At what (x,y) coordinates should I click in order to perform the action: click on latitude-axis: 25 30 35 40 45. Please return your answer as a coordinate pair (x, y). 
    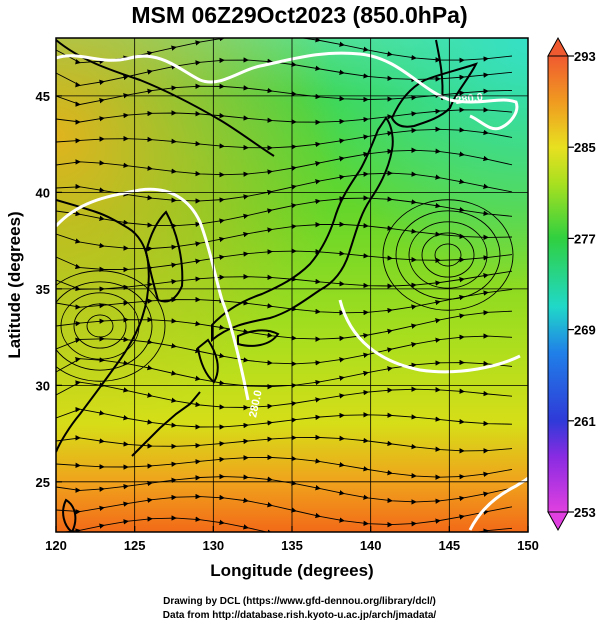
    Looking at the image, I should click on (49, 289).